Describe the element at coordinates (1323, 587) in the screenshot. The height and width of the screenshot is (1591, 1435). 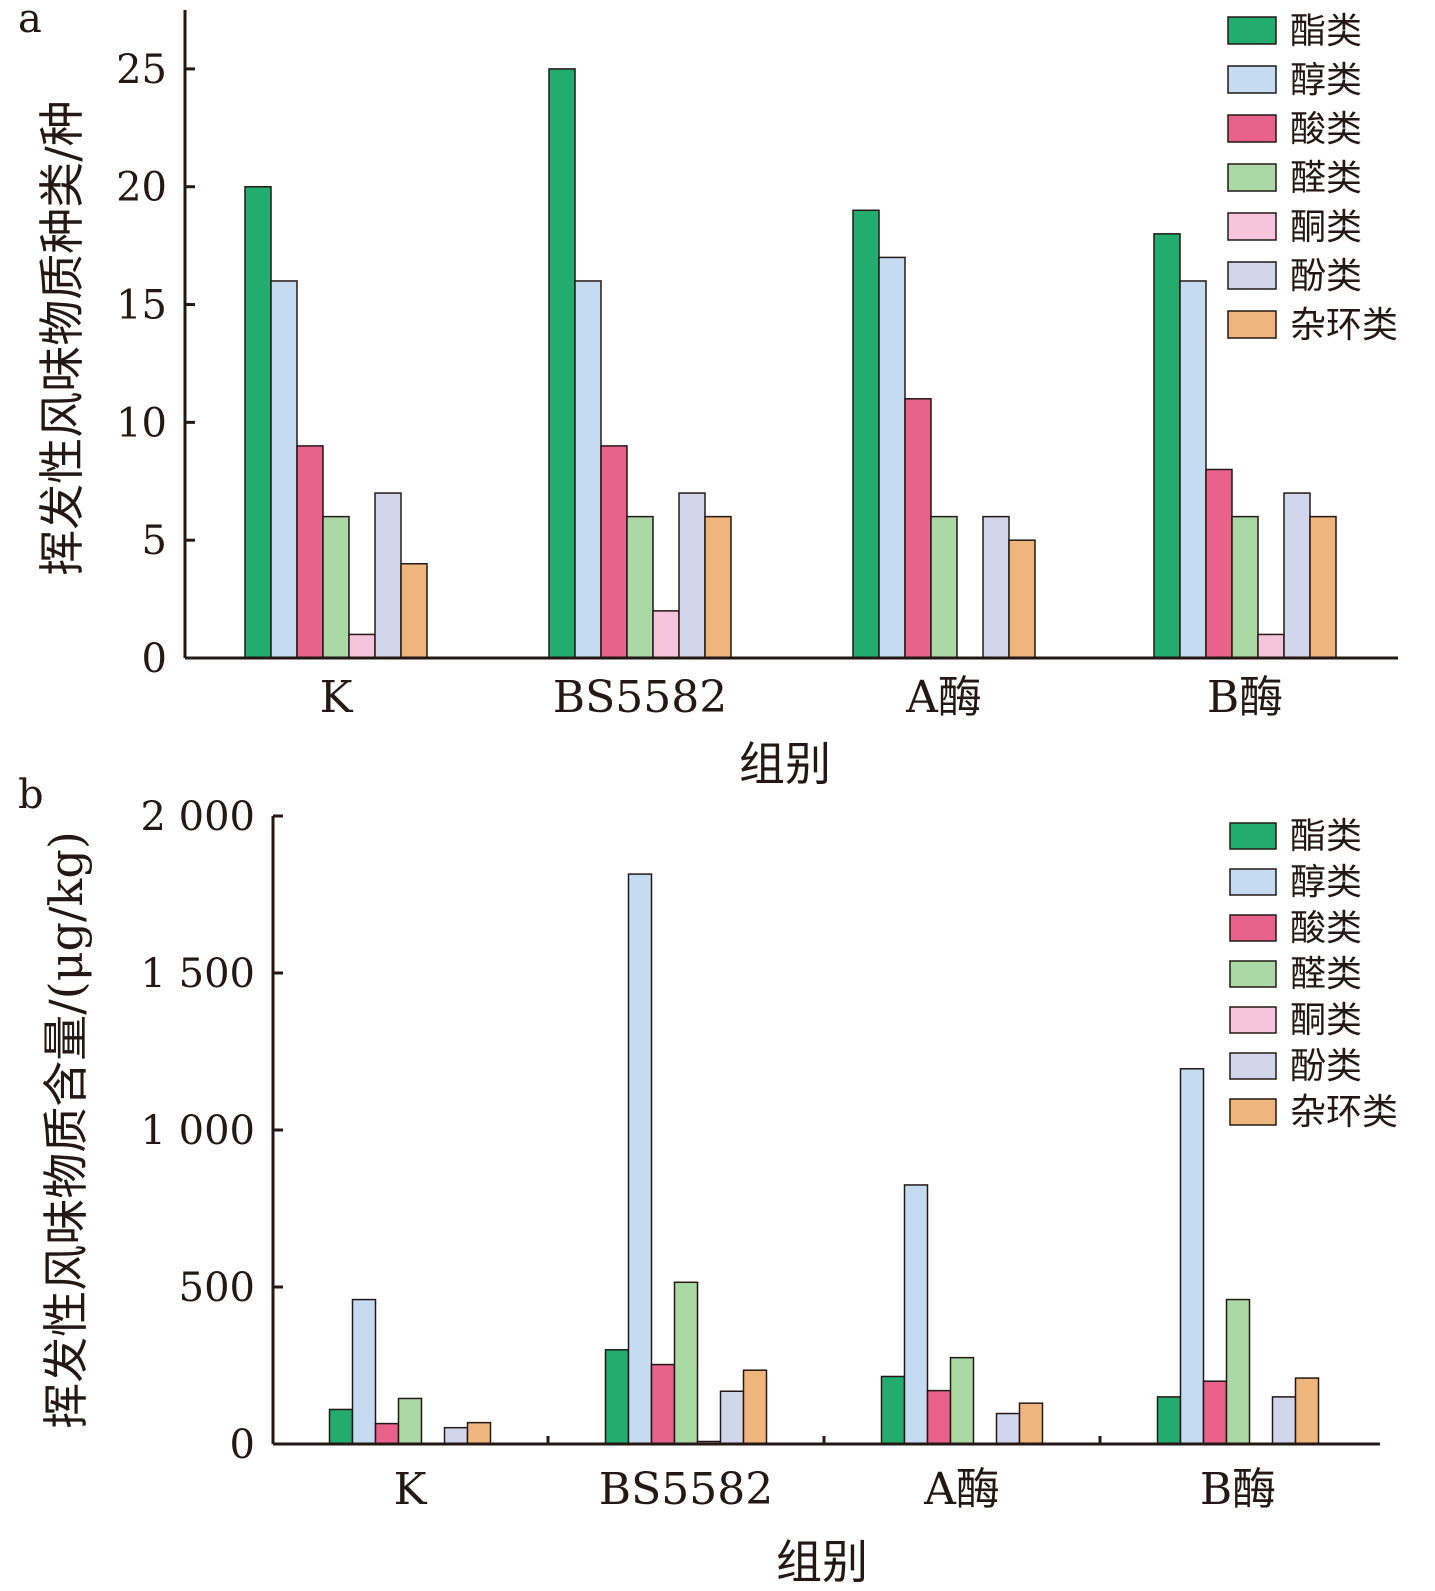
I see `panel-a-bar-B酶-杂环类` at that location.